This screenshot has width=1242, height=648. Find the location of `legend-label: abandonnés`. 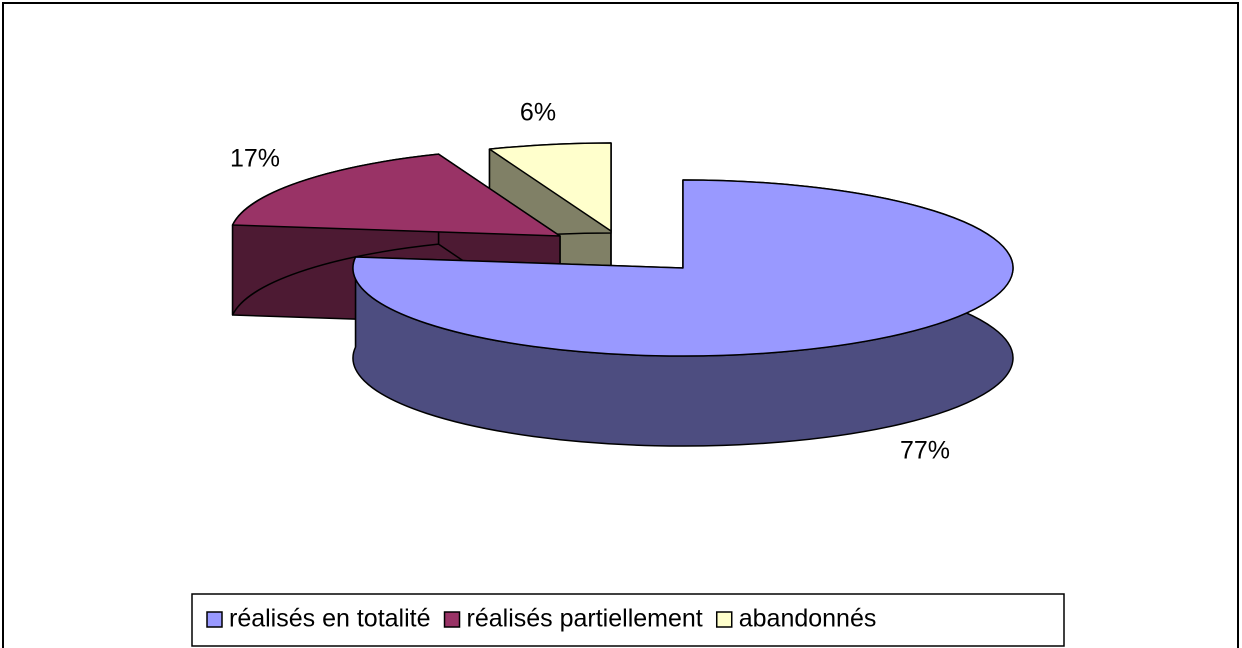

legend-label: abandonnés is located at coordinates (808, 619).